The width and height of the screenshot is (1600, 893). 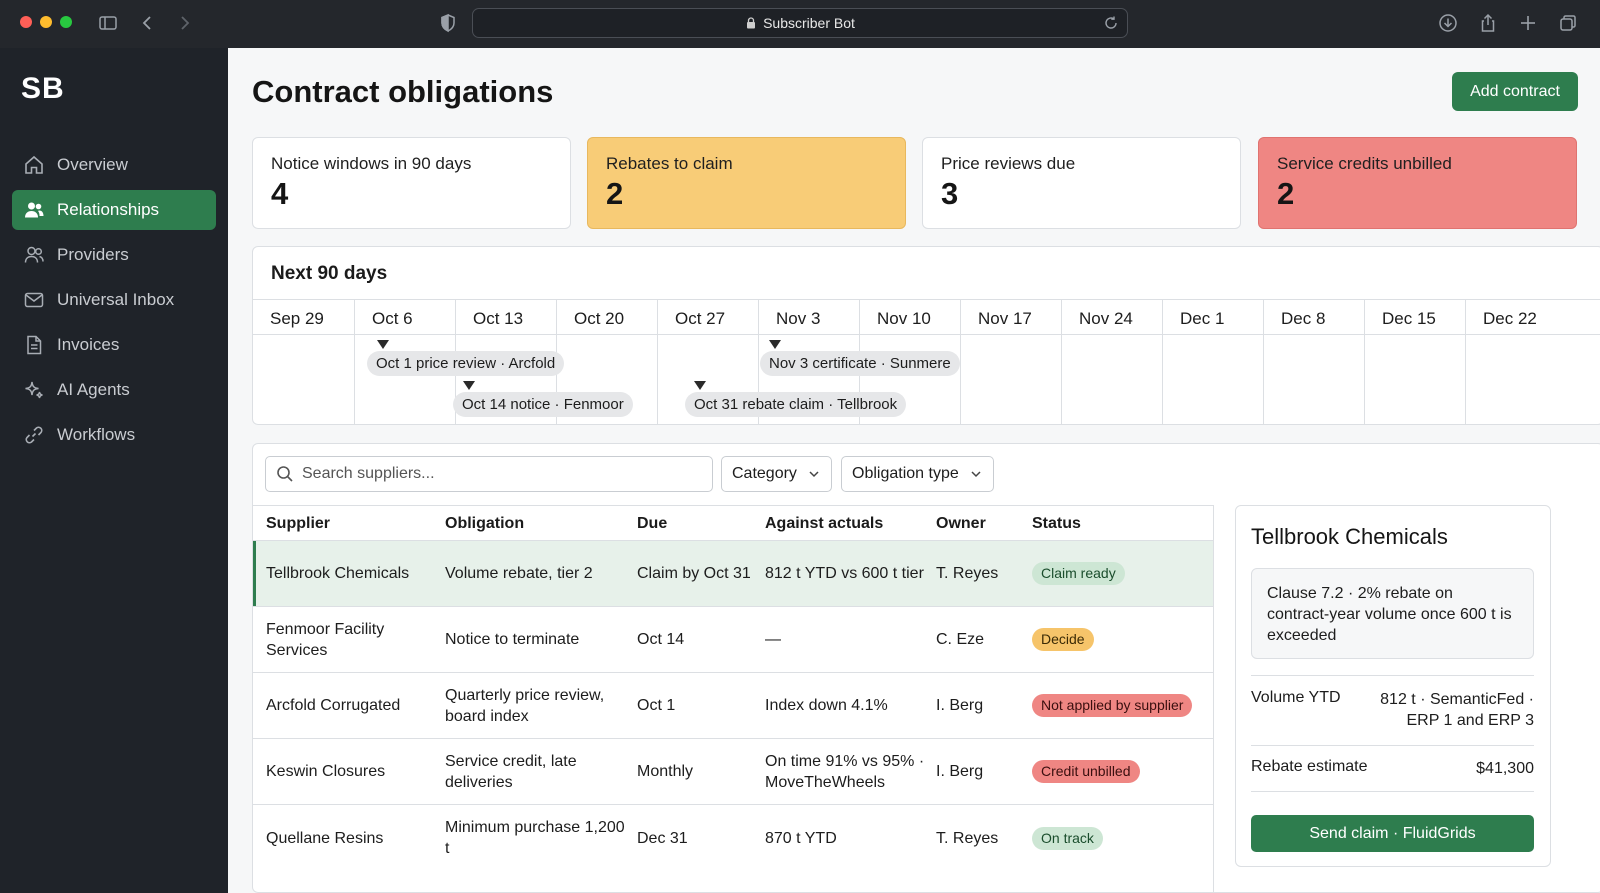 I want to click on timeline-event-fenmoor: Oct 14 notice · Fenmoor, so click(x=543, y=404).